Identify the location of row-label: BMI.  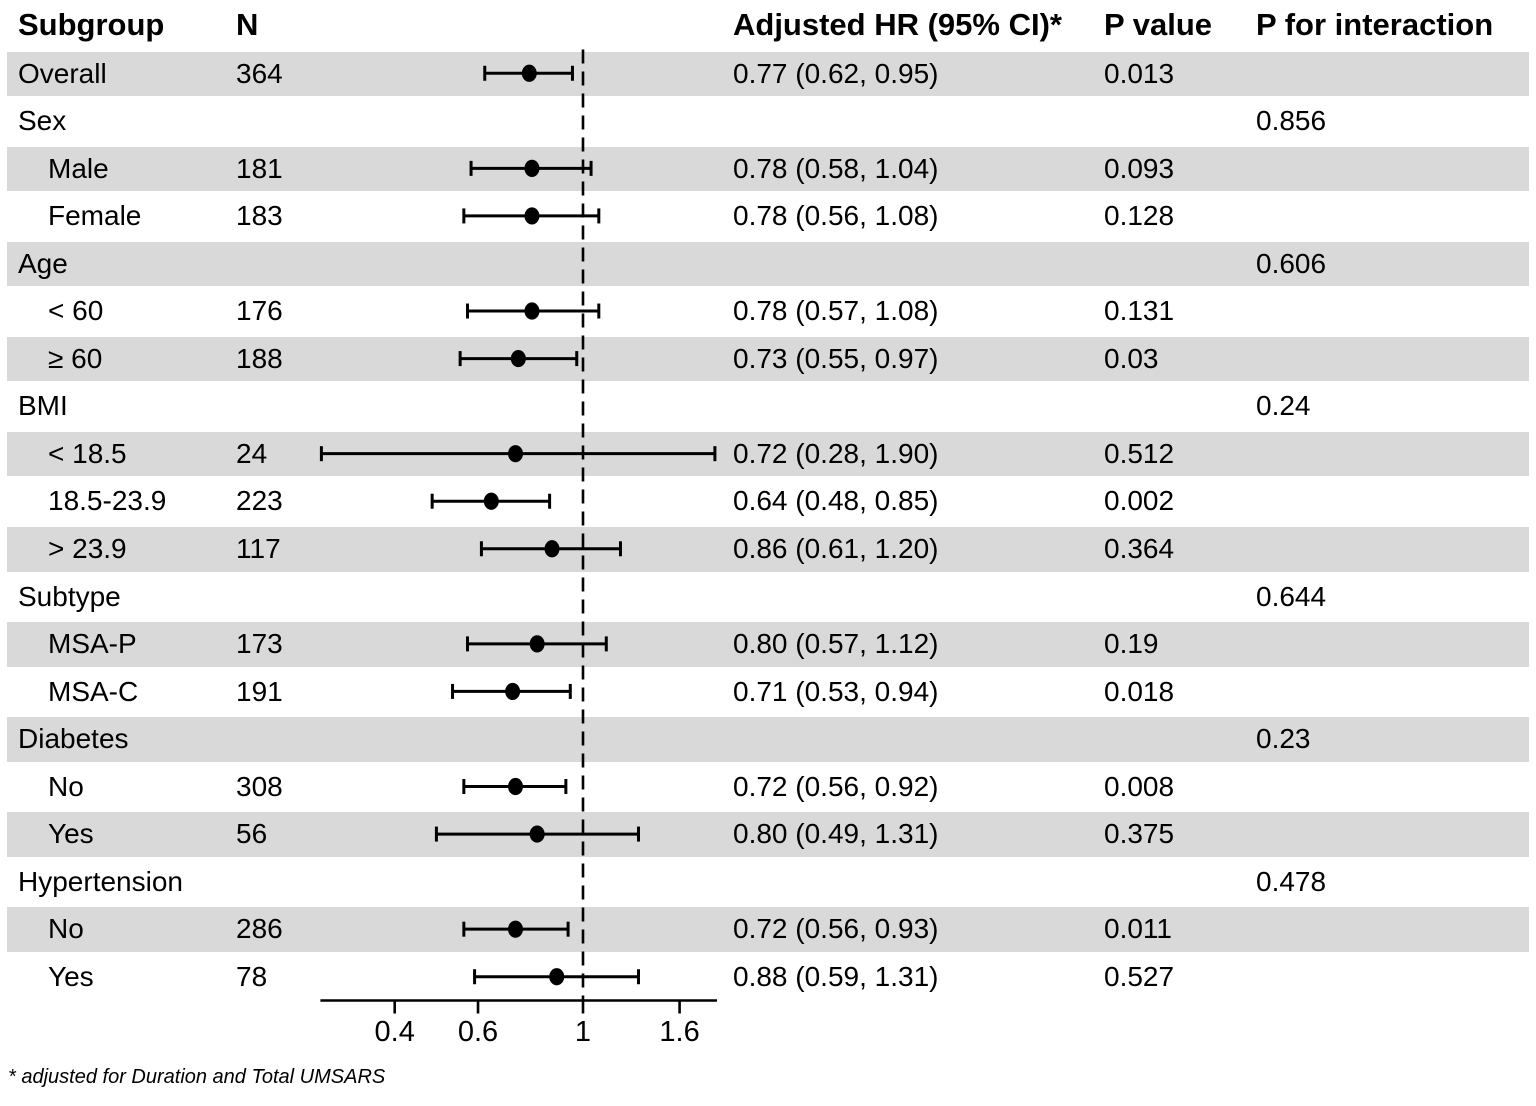
(43, 406).